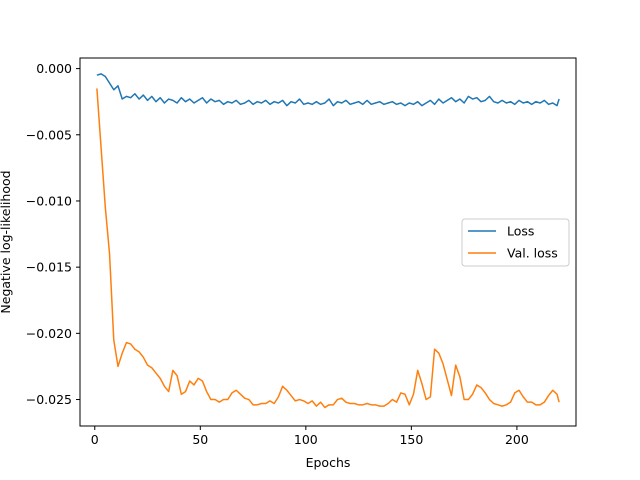 The height and width of the screenshot is (480, 640). What do you see at coordinates (328, 90) in the screenshot?
I see `series-line-loss` at bounding box center [328, 90].